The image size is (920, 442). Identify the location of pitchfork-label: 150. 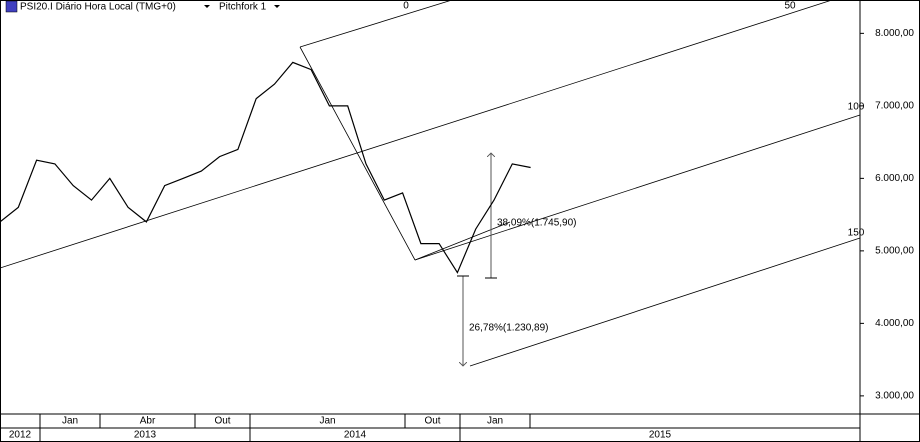
(856, 233).